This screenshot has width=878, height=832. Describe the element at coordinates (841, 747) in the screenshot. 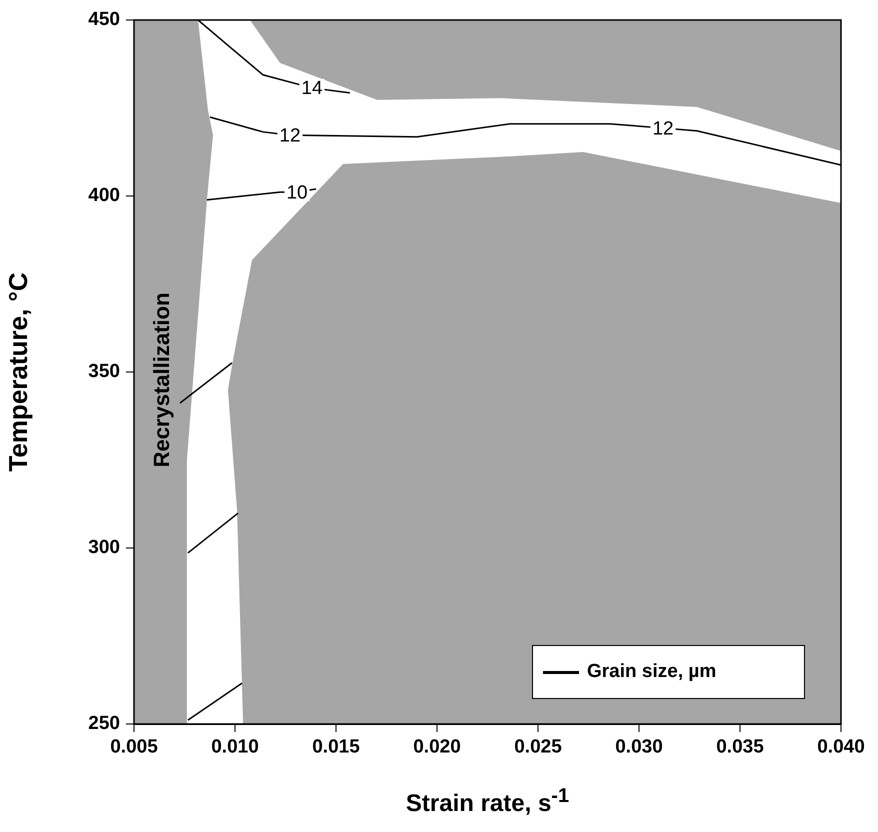

I see `x-tick-label: 0.040` at that location.